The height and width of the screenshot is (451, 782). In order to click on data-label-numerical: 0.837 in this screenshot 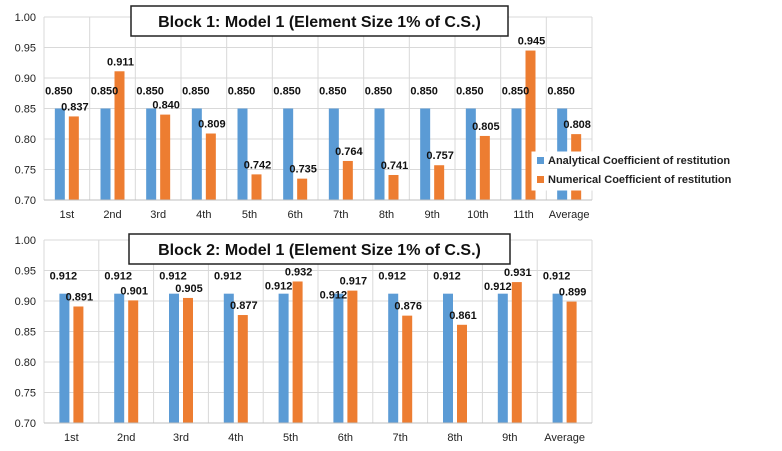, I will do `click(75, 107)`.